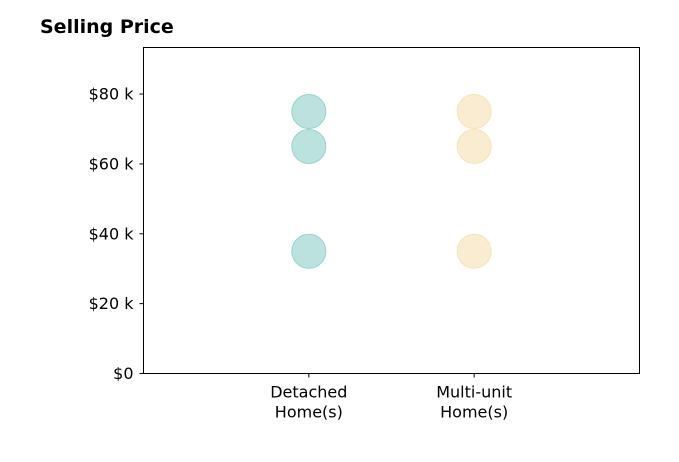 Image resolution: width=679 pixels, height=462 pixels. What do you see at coordinates (391, 181) in the screenshot?
I see `markers-layer` at bounding box center [391, 181].